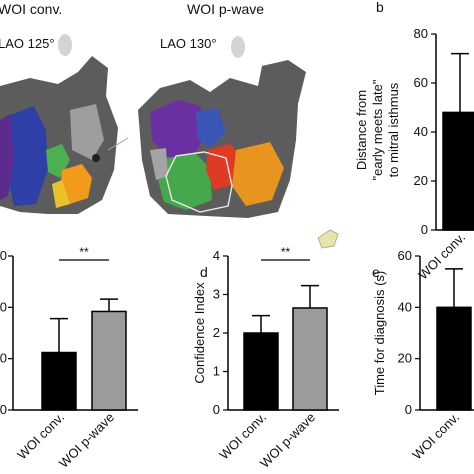 This screenshot has width=474, height=474. What do you see at coordinates (216, 371) in the screenshot?
I see `y-tick-label-d: 1` at bounding box center [216, 371].